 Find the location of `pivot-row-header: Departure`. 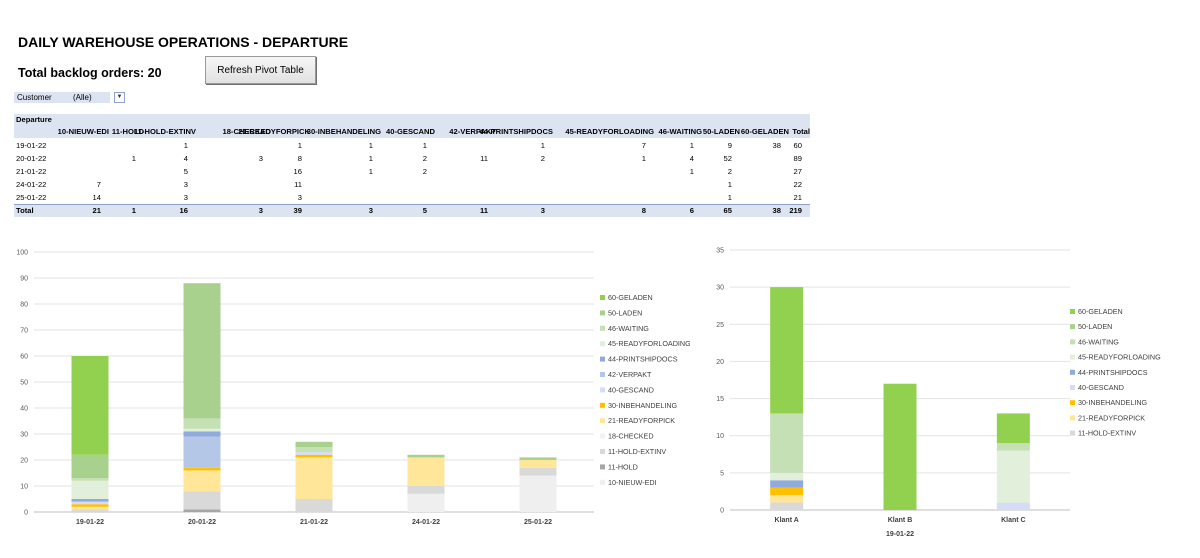

pivot-row-header: Departure is located at coordinates (34, 119).